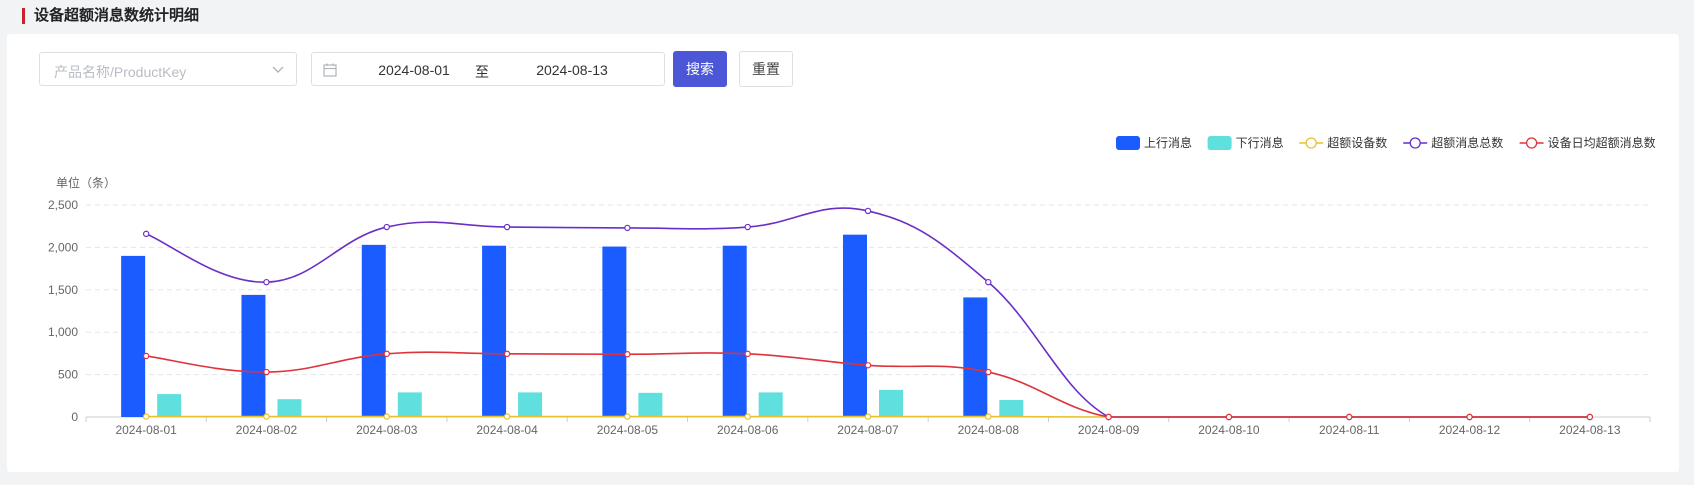  What do you see at coordinates (23, 16) in the screenshot?
I see `title-accent-bar` at bounding box center [23, 16].